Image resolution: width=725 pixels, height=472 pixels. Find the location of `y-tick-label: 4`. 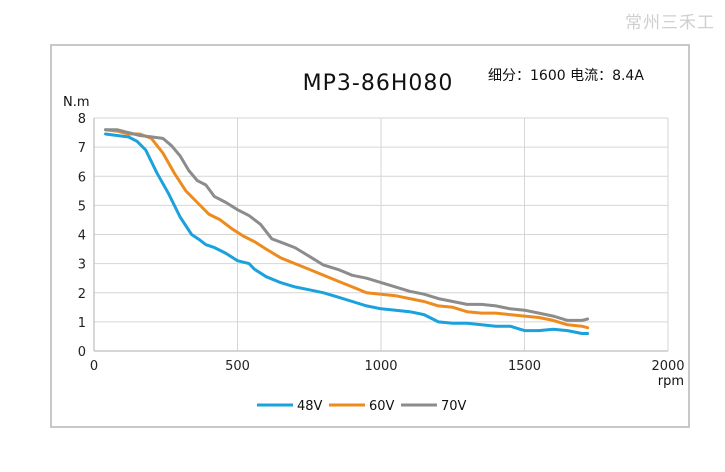

y-tick-label: 4 is located at coordinates (82, 236).